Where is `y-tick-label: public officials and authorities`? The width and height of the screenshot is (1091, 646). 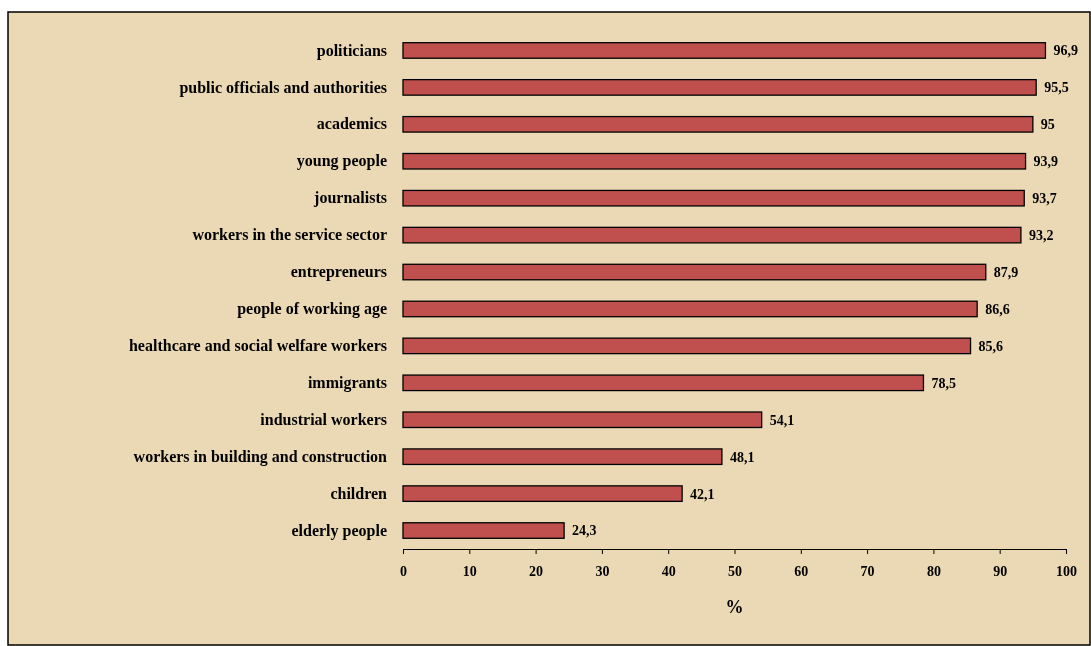 y-tick-label: public officials and authorities is located at coordinates (283, 87).